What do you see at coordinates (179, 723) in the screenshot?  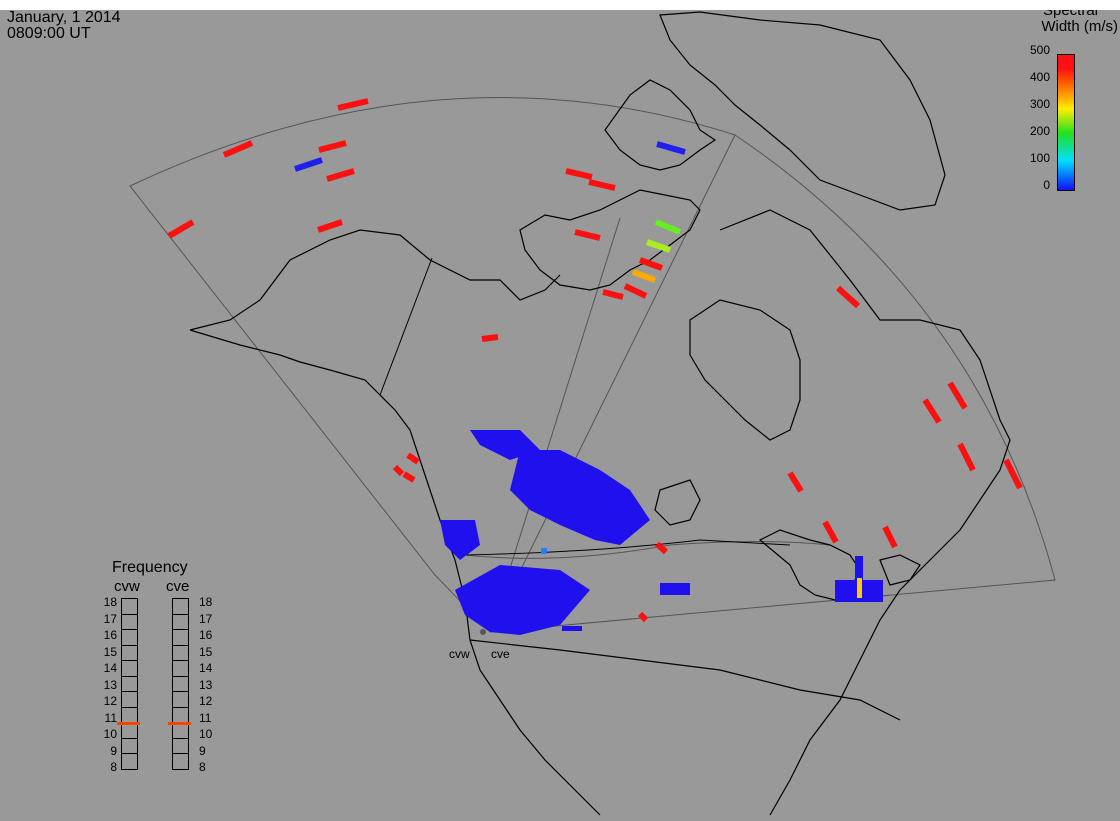 I see `frequency-marker-cve` at bounding box center [179, 723].